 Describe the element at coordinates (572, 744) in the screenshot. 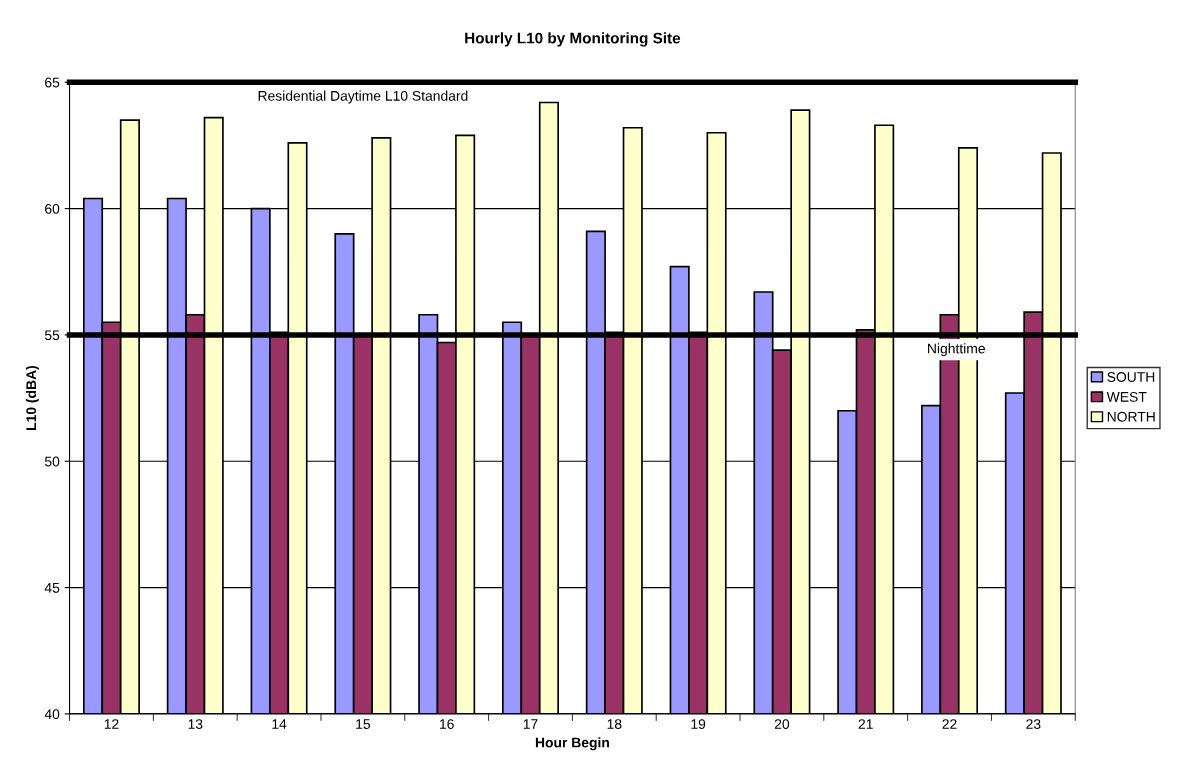

I see `x-axis-title: Hour Begin` at that location.